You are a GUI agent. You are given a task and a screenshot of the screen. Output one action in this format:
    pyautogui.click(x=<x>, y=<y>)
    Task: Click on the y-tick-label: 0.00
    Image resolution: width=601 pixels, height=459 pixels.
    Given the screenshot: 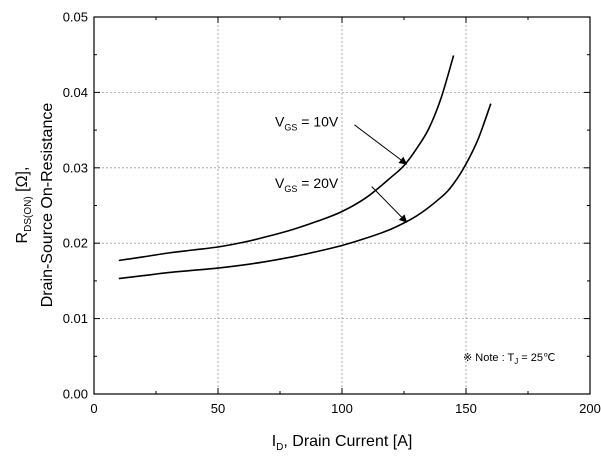 What is the action you would take?
    pyautogui.click(x=75, y=394)
    